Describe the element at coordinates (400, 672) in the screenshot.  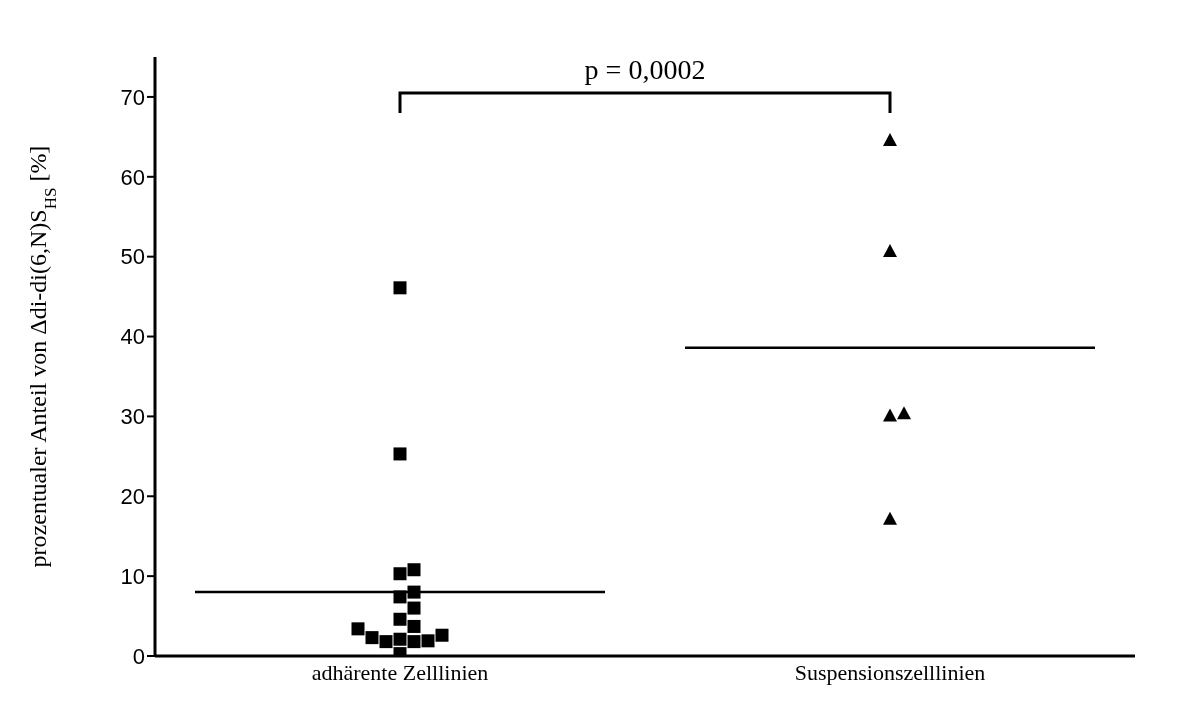
I see `x-tick-label: adhärente Zelllinien` at that location.